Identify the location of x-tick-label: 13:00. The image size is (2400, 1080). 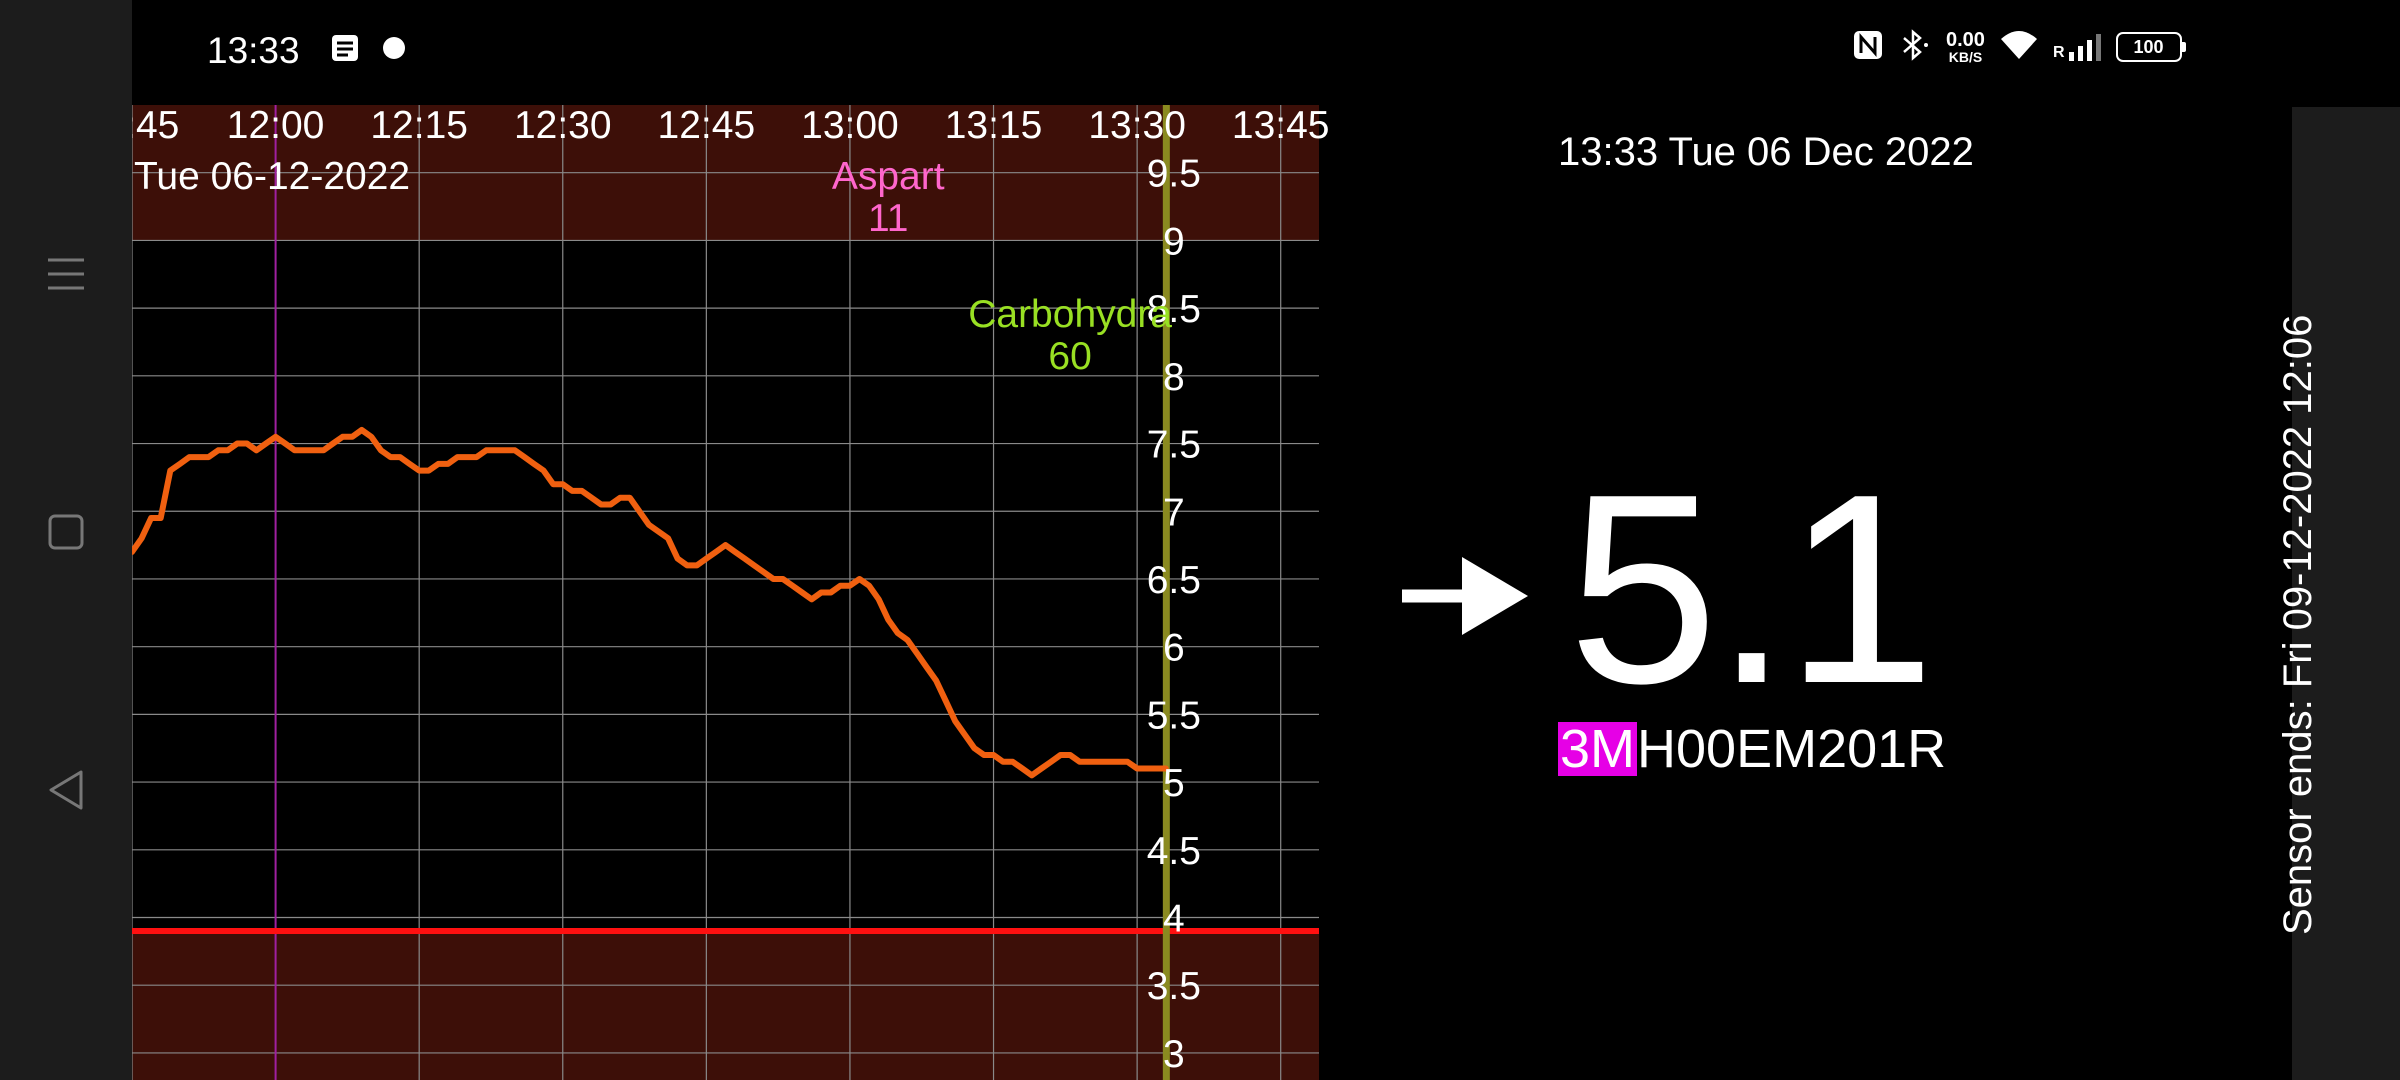
(850, 126).